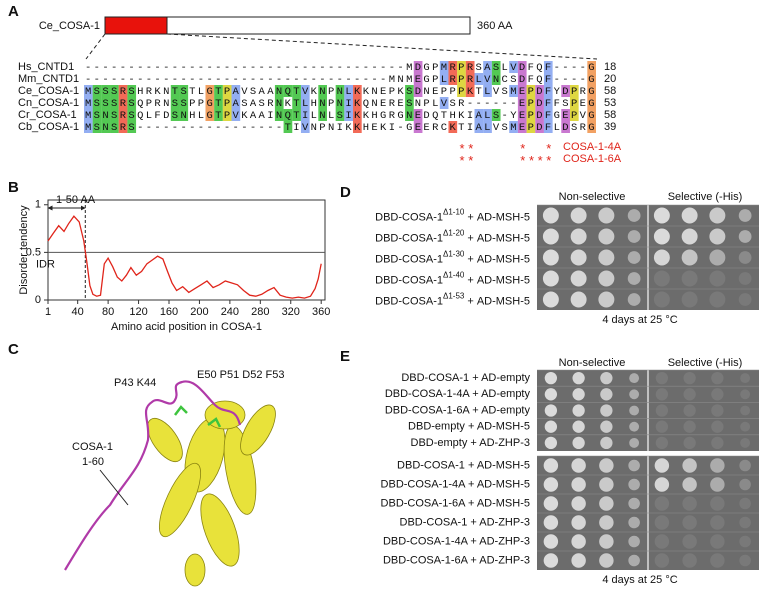 The image size is (764, 596). What do you see at coordinates (592, 147) in the screenshot?
I see `mutant-label: COSA-1-4A` at bounding box center [592, 147].